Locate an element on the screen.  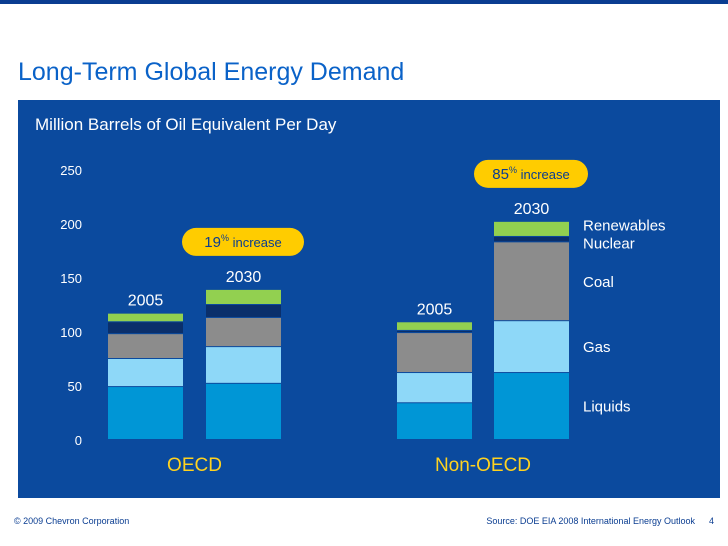
group-label: Non-OECD is located at coordinates (483, 465).